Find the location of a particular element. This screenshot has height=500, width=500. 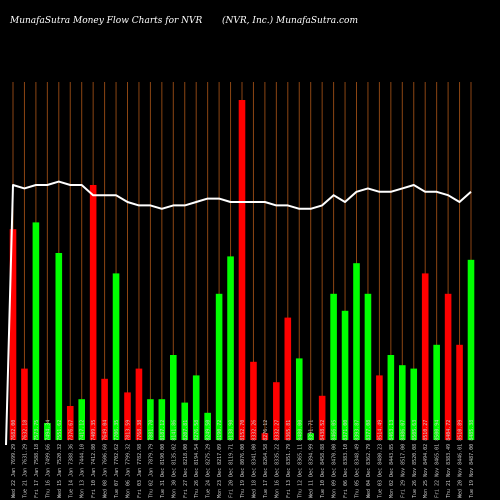

x-tick-label: Tue 07 Jan 7702.62 7706.35 is located at coordinates (117, 459).